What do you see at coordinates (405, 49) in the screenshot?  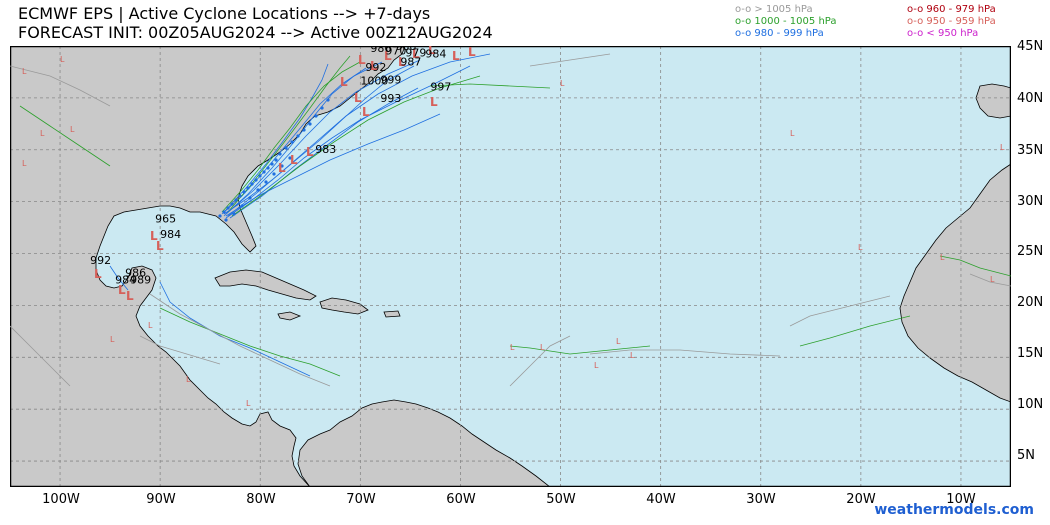 I see `pressure-label: 988` at bounding box center [405, 49].